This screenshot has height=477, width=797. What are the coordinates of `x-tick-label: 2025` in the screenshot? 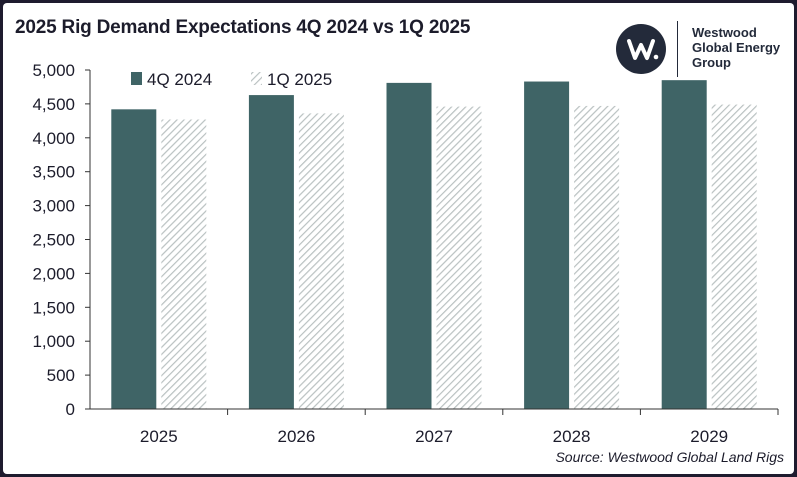 It's located at (159, 436).